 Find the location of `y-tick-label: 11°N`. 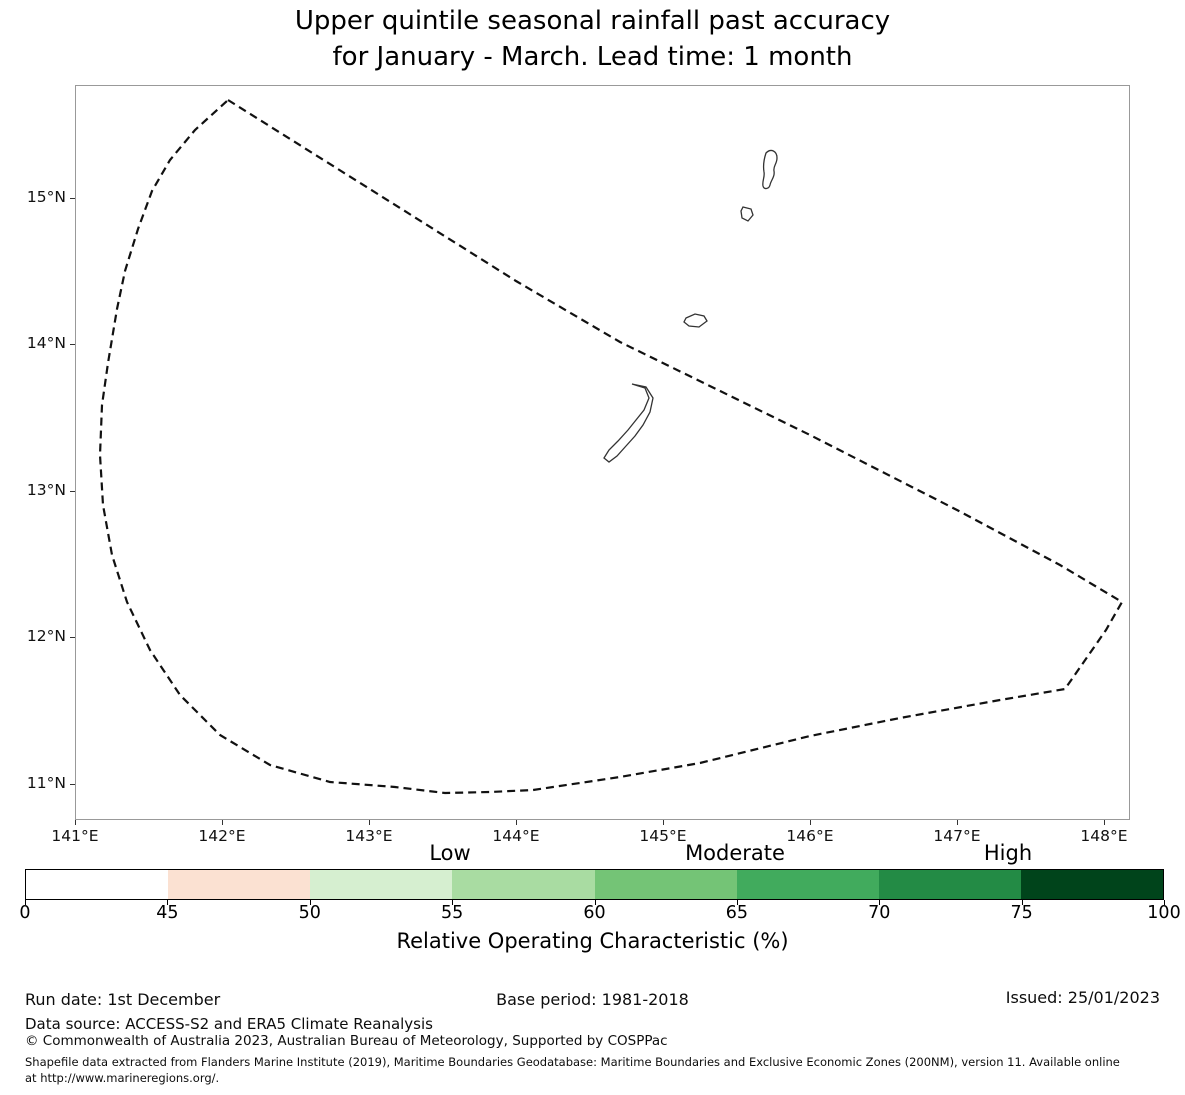

y-tick-label: 11°N is located at coordinates (46, 783).